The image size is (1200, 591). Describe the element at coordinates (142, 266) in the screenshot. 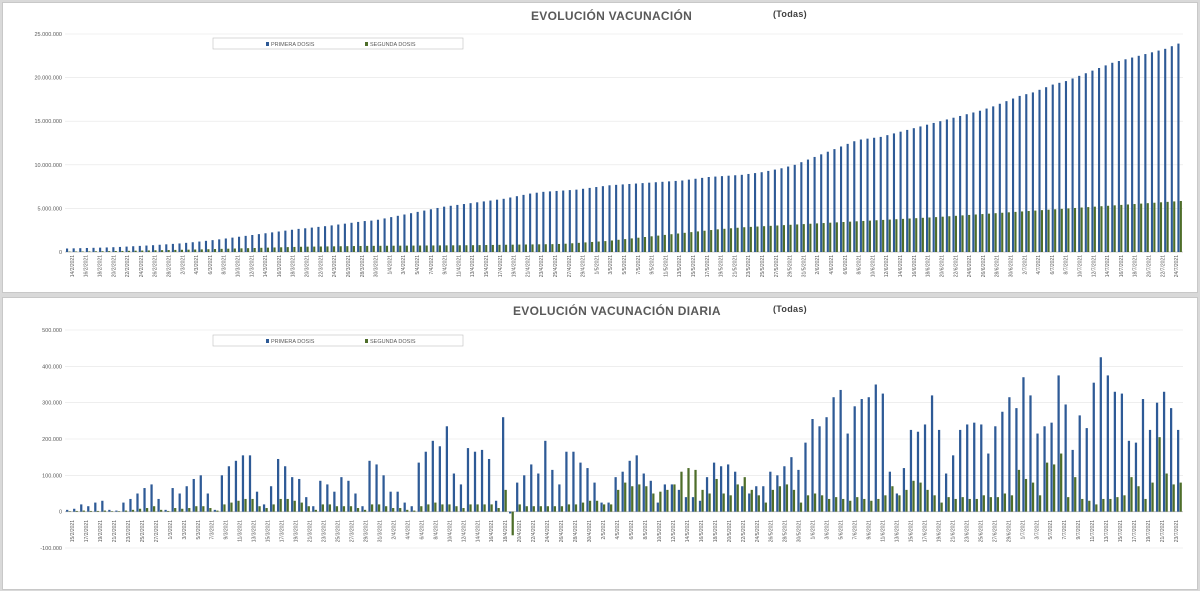

I see `x-tick-label: 24/2/2021` at that location.